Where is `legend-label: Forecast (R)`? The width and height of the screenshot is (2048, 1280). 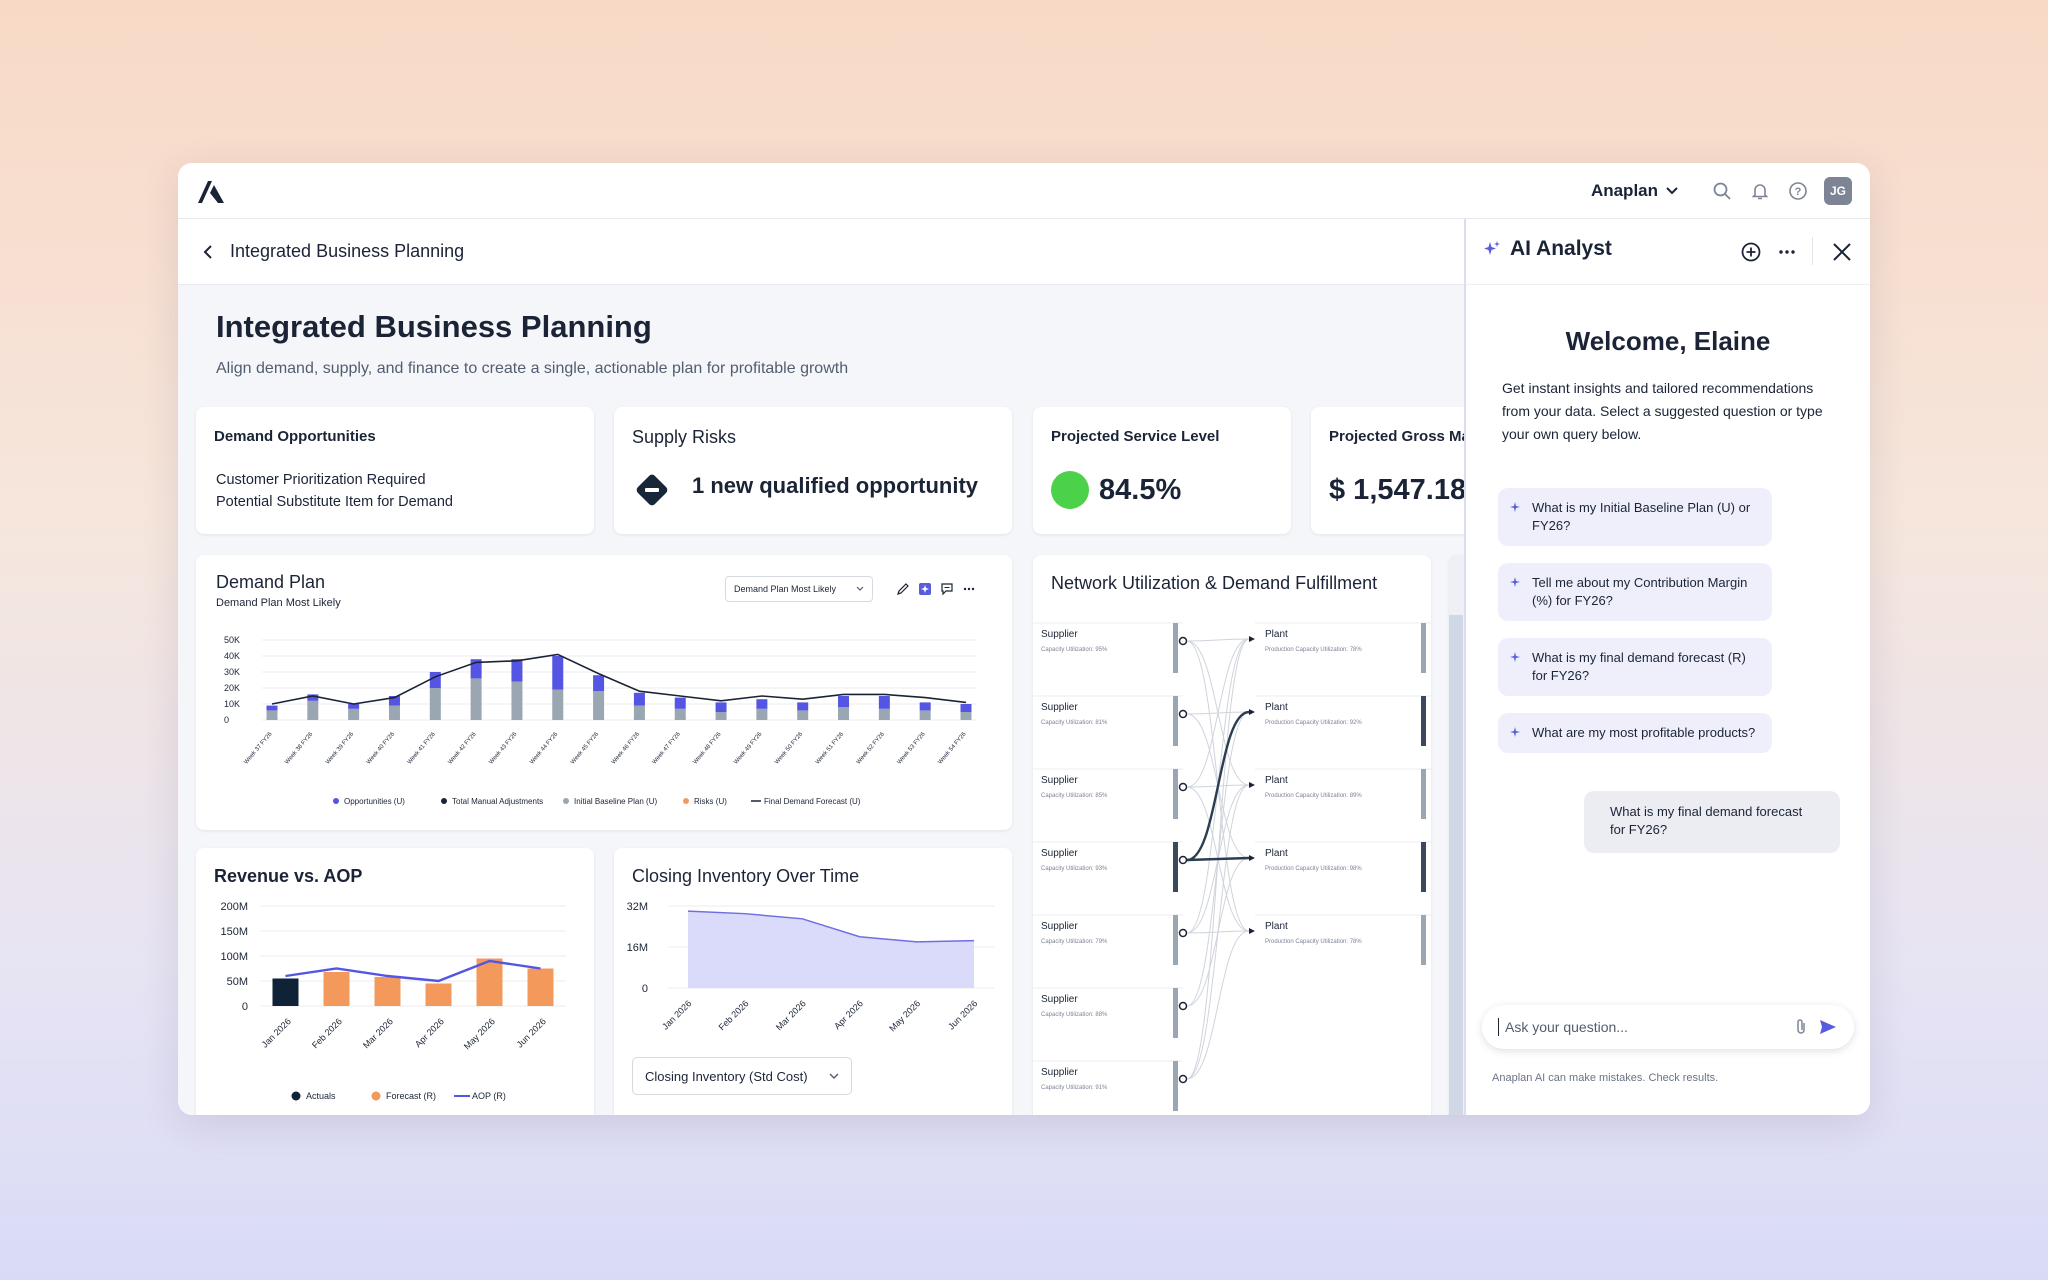 legend-label: Forecast (R) is located at coordinates (411, 1096).